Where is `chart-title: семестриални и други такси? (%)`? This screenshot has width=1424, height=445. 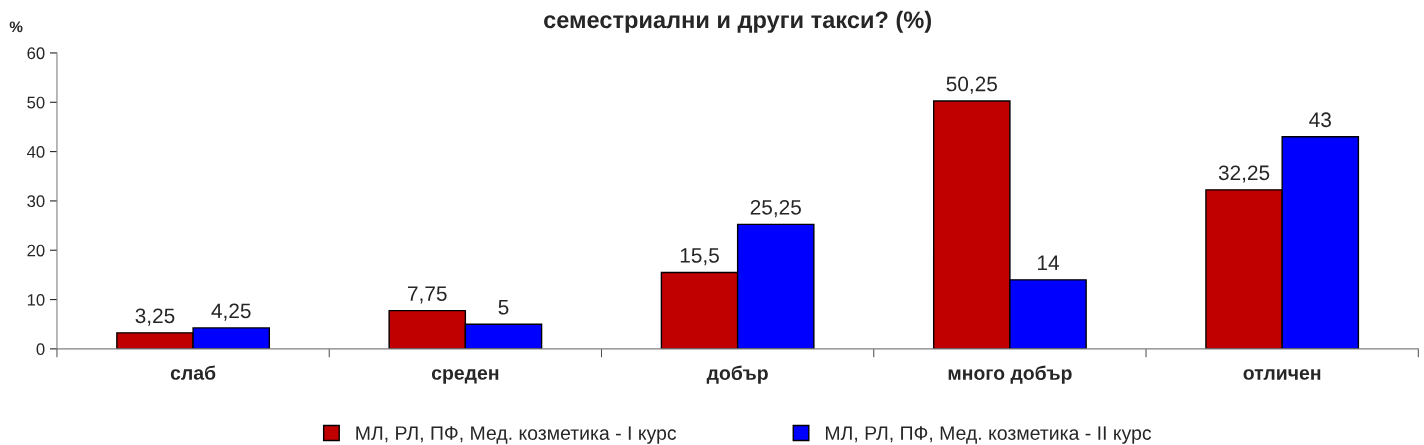 chart-title: семестриални и други такси? (%) is located at coordinates (737, 21).